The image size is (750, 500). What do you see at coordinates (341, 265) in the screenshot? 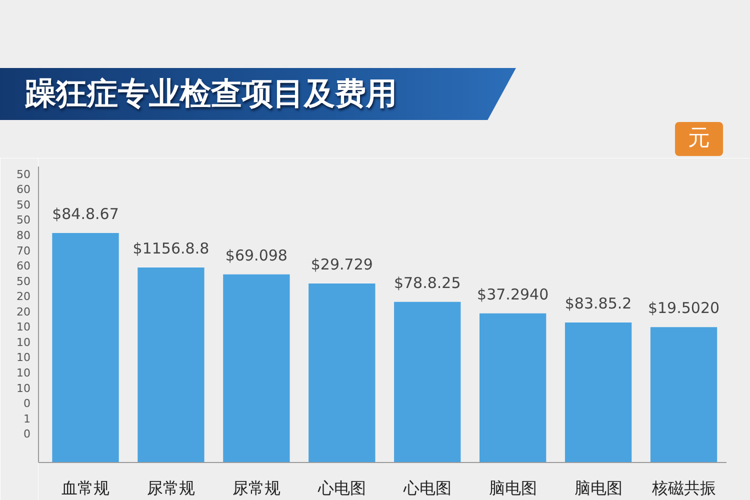
I see `annotation: $29.729` at bounding box center [341, 265].